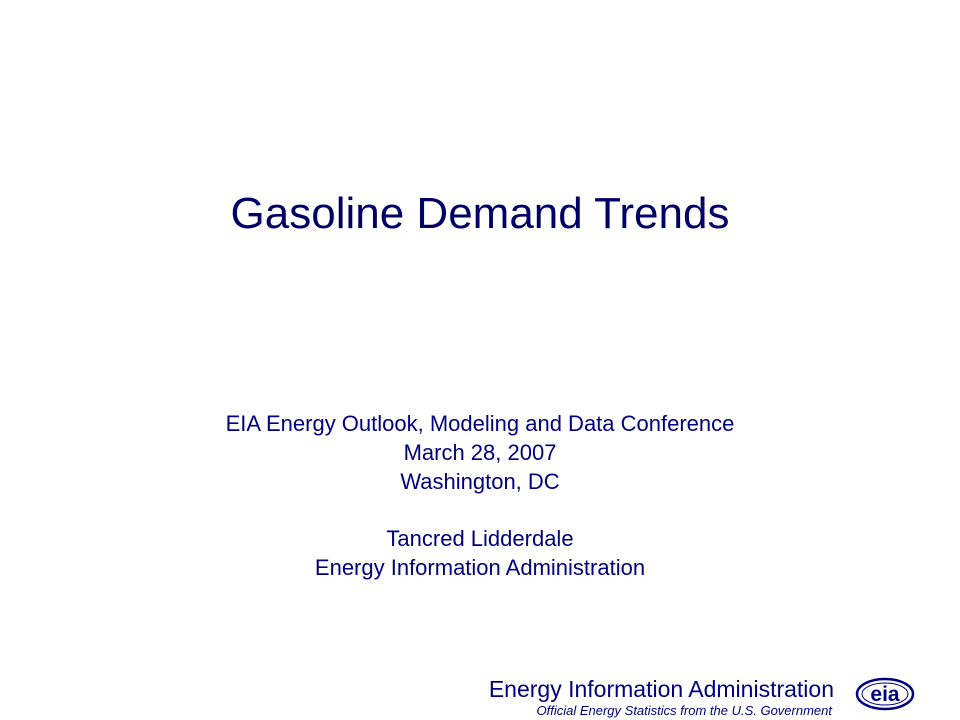 This screenshot has height=720, width=960. Describe the element at coordinates (480, 481) in the screenshot. I see `conference-location: Washington, DC` at that location.